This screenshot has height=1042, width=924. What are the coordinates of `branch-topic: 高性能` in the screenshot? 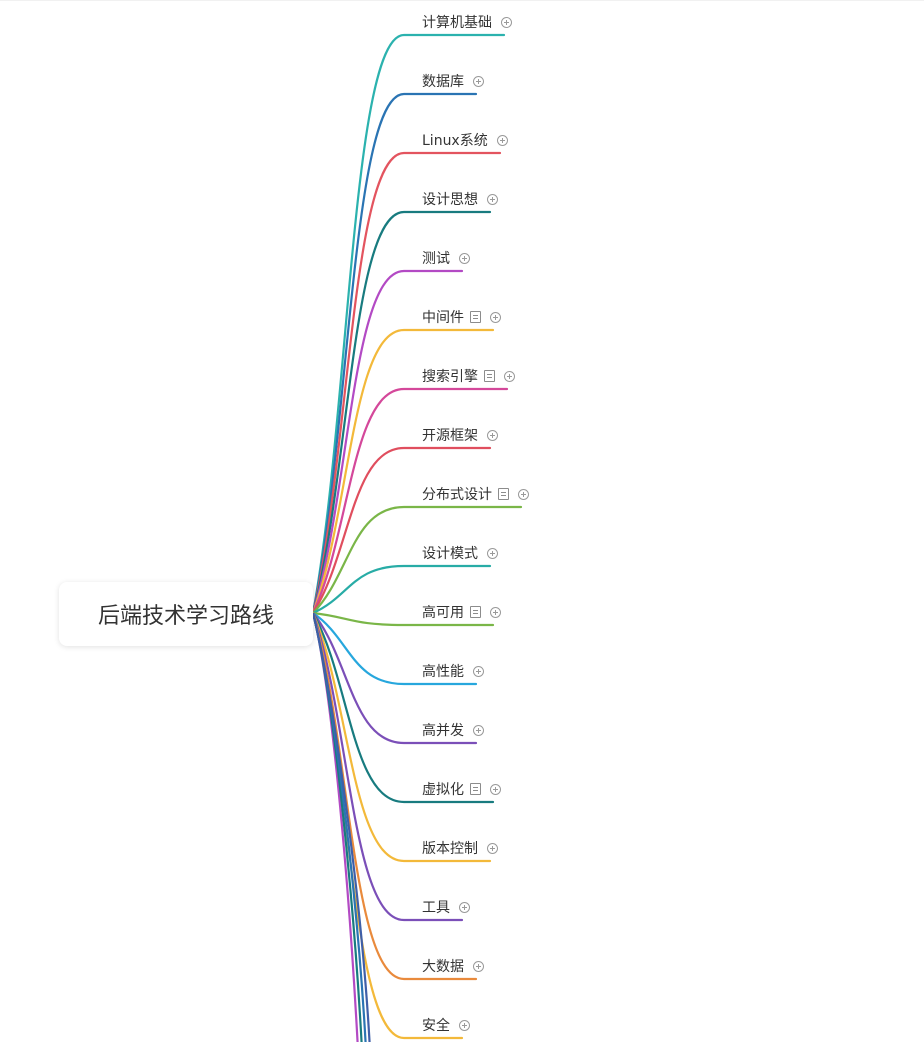 It's located at (453, 671).